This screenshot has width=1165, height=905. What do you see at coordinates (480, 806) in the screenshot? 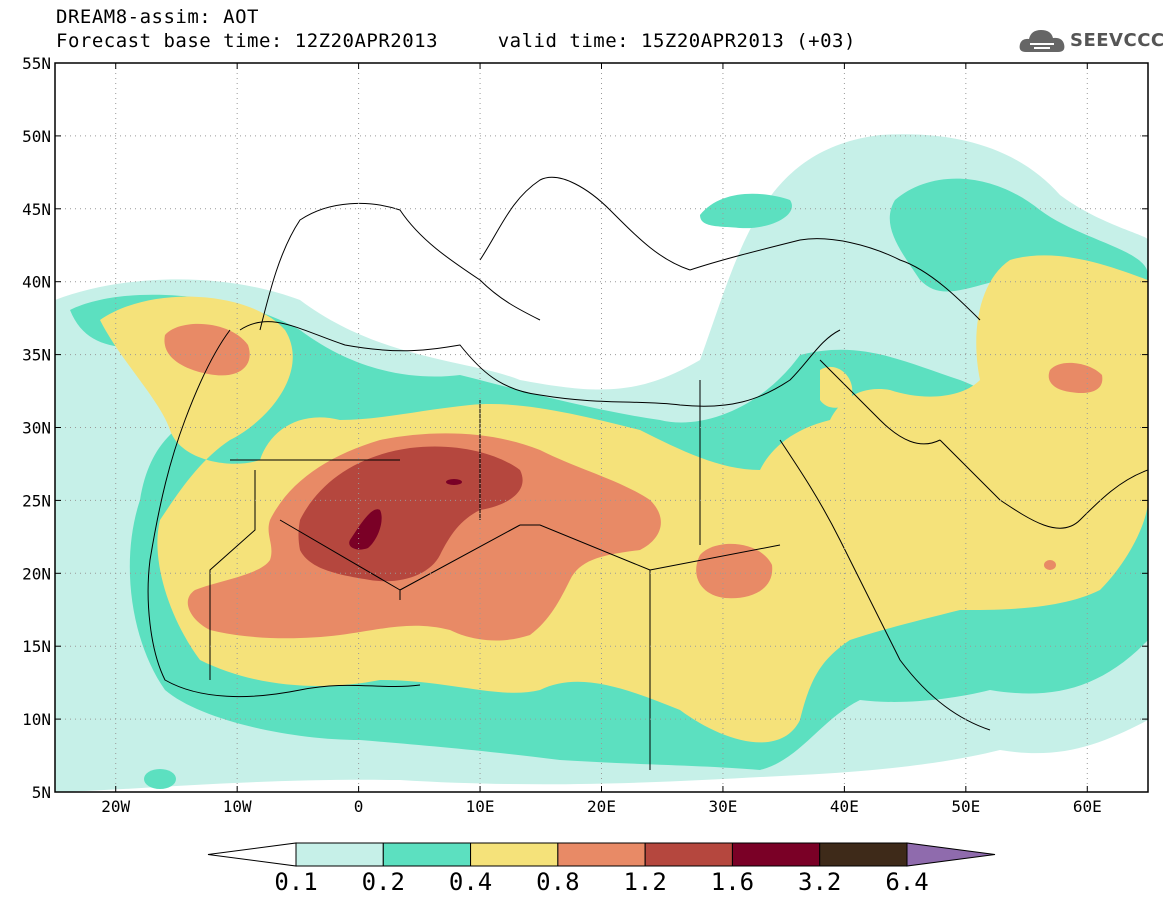
I see `lon-tick-label: 10E` at bounding box center [480, 806].